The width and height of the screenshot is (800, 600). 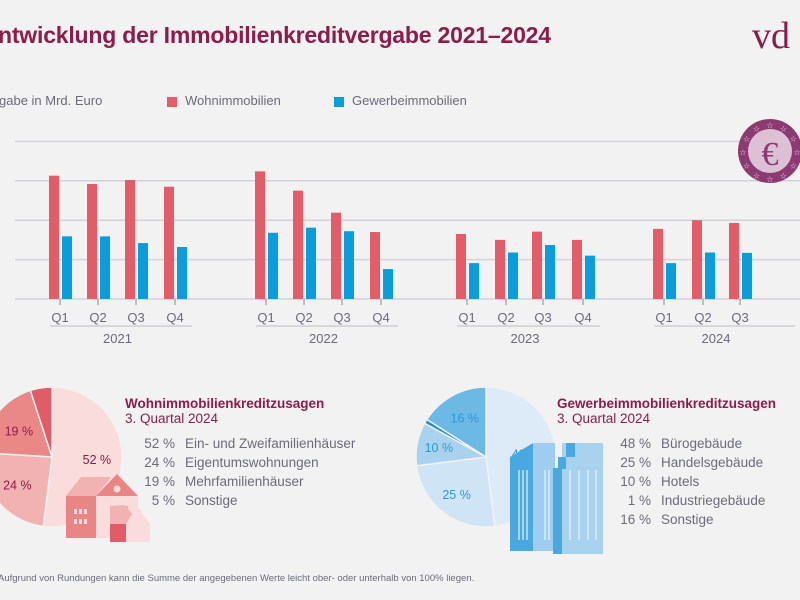 What do you see at coordinates (252, 462) in the screenshot?
I see `pie-legend-label: Eigentumswohnungen` at bounding box center [252, 462].